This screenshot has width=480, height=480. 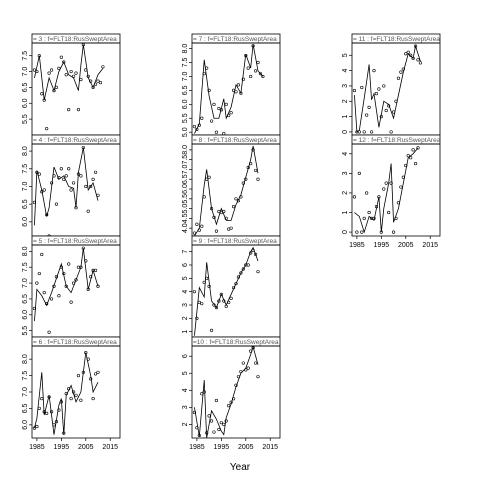 What do you see at coordinates (185, 218) in the screenshot?
I see `y-tick-label: 4.5` at bounding box center [185, 218].